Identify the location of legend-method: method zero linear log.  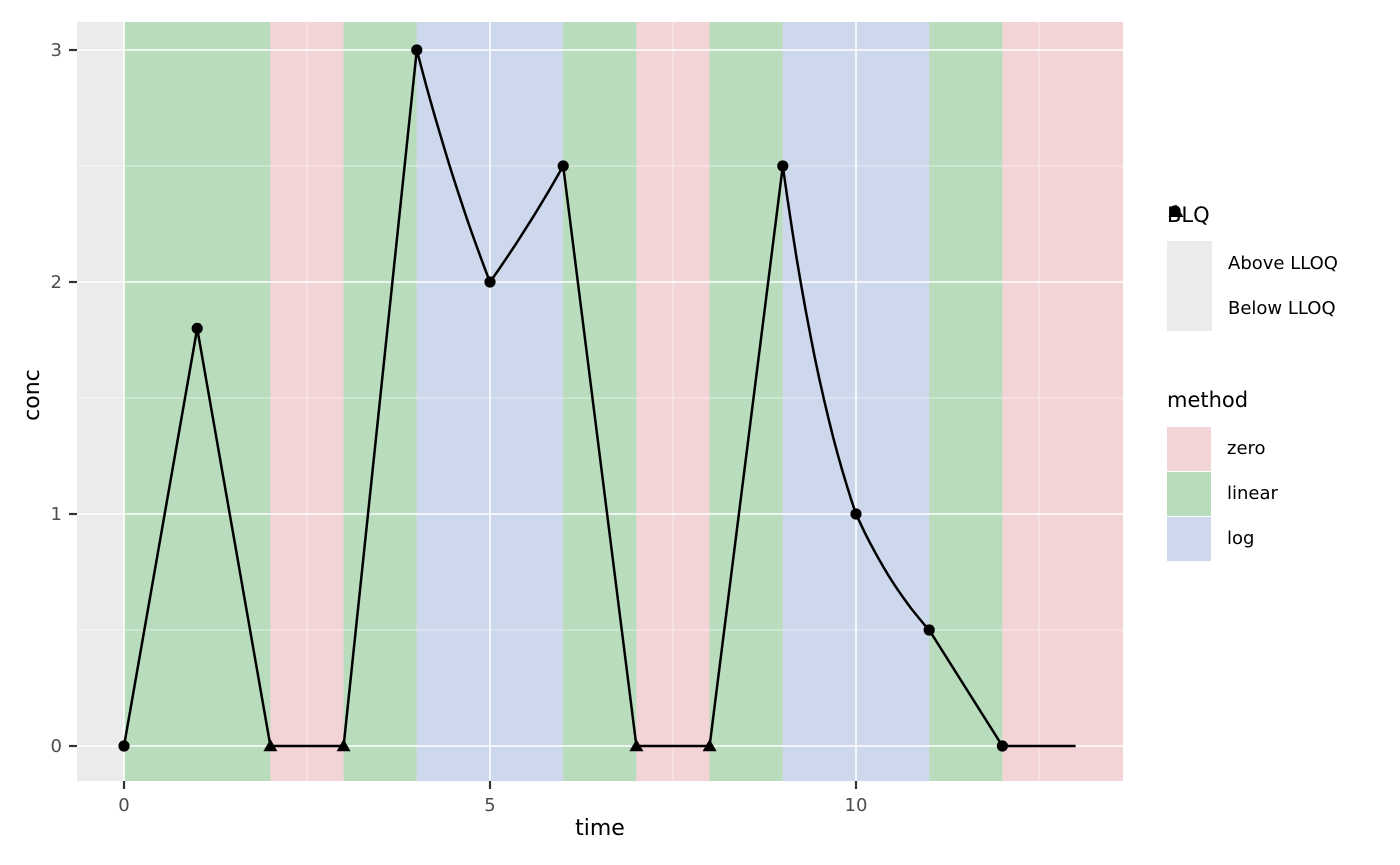
(1282, 474).